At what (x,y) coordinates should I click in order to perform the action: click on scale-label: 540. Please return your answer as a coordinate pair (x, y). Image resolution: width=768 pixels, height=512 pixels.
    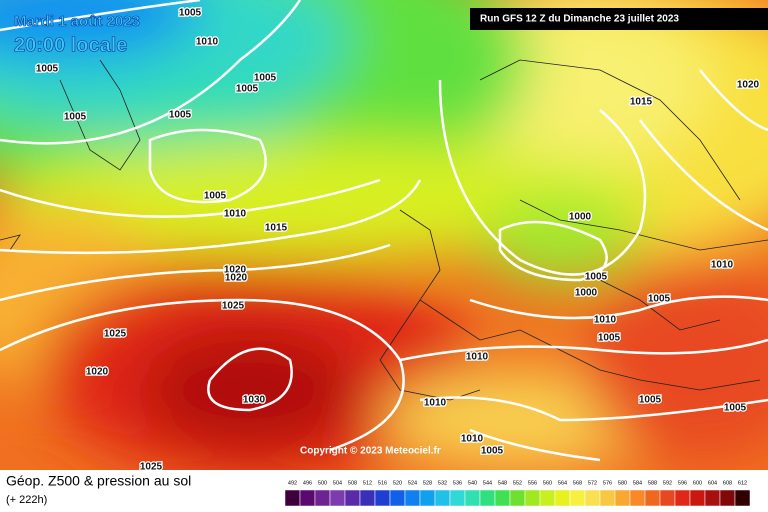
    Looking at the image, I should click on (472, 483).